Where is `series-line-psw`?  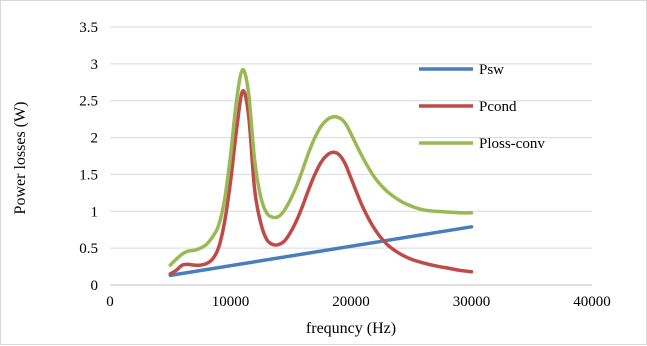 series-line-psw is located at coordinates (321, 251).